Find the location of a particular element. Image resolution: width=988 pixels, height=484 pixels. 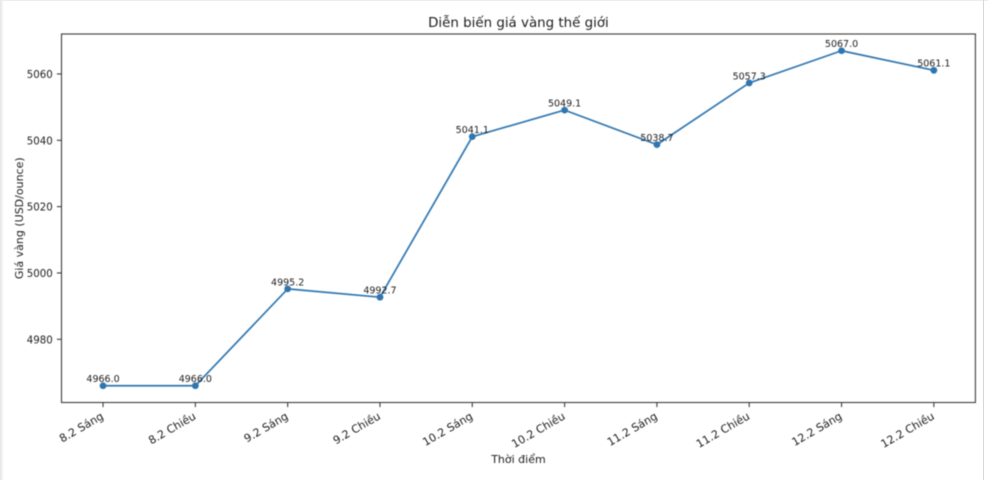

x-tick-label: 10.2 Sáng is located at coordinates (447, 429).